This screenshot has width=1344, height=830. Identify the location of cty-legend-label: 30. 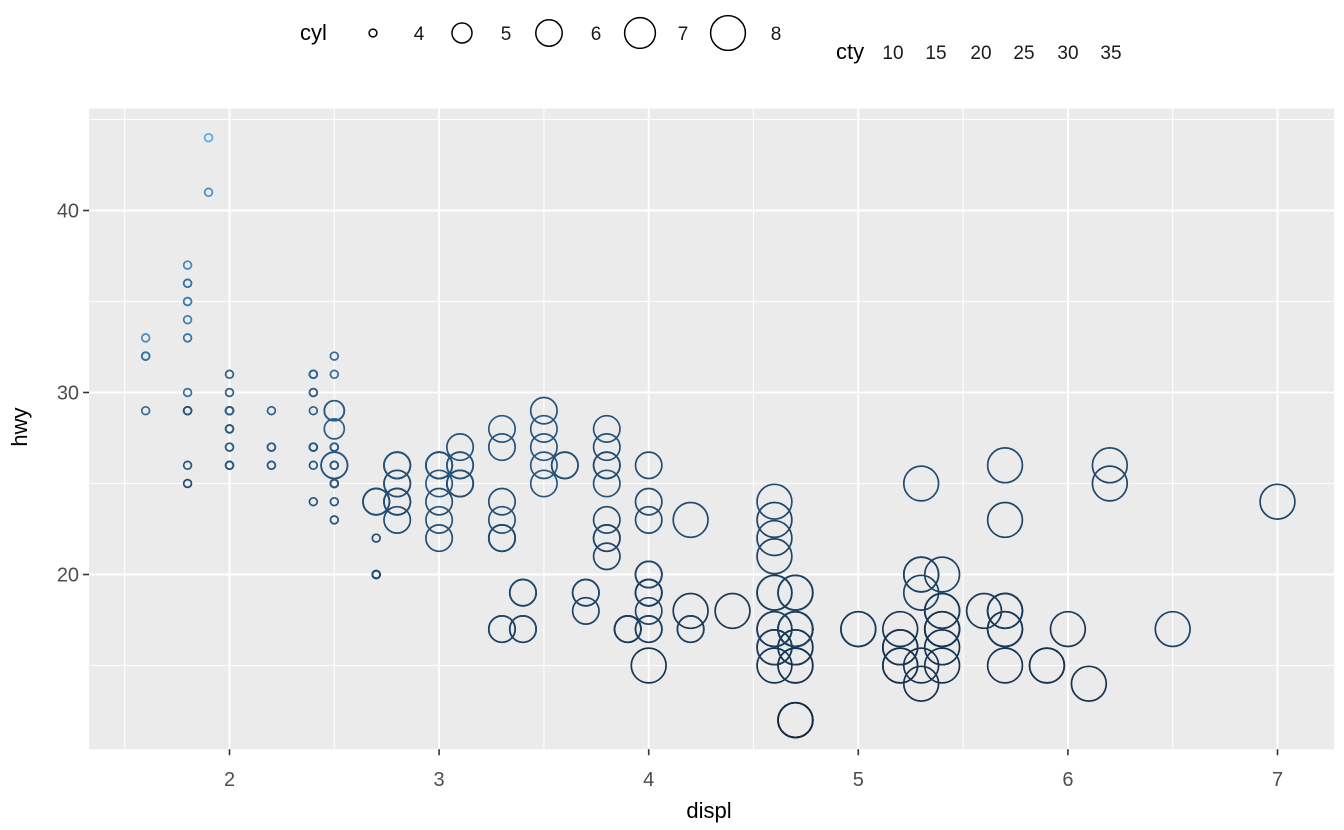
(1067, 53).